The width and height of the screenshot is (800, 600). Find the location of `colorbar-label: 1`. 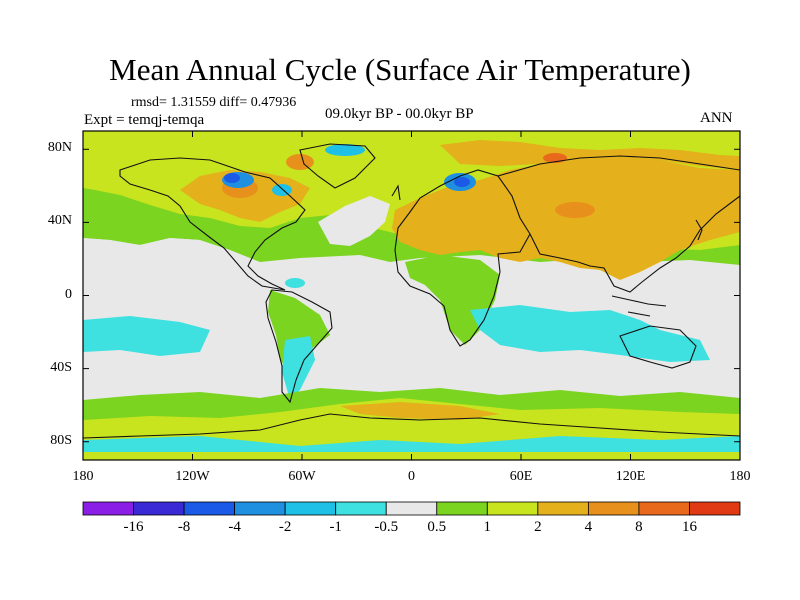

colorbar-label: 1 is located at coordinates (487, 527).